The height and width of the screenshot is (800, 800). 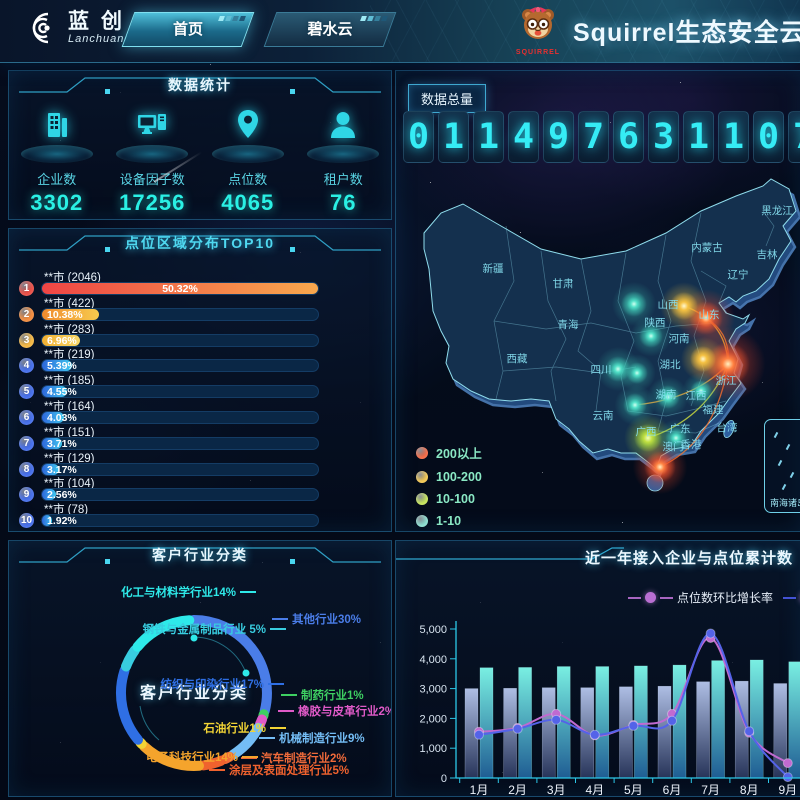 I want to click on tab-bishuiyun: 碧水云, so click(x=330, y=29).